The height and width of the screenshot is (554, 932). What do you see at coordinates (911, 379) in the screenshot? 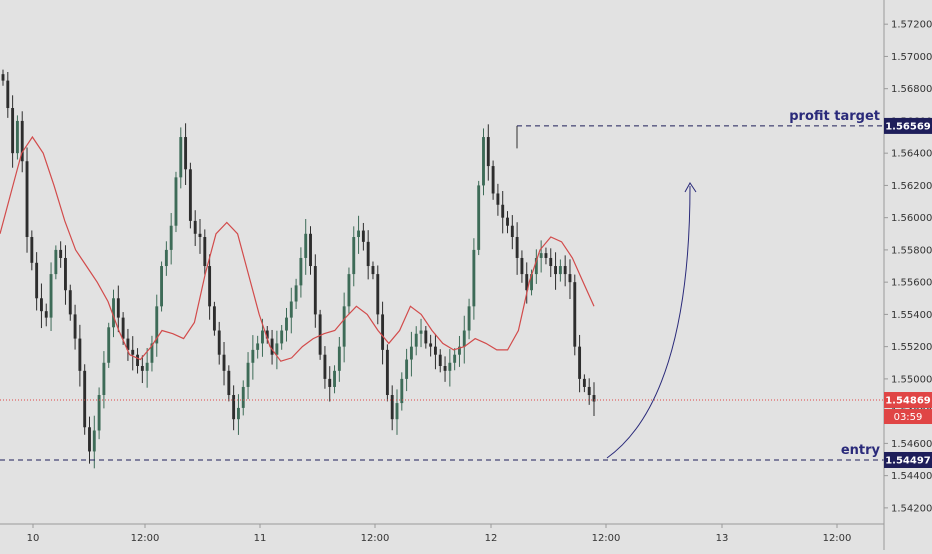
I see `y-tick-label: 1.55000` at bounding box center [911, 379].